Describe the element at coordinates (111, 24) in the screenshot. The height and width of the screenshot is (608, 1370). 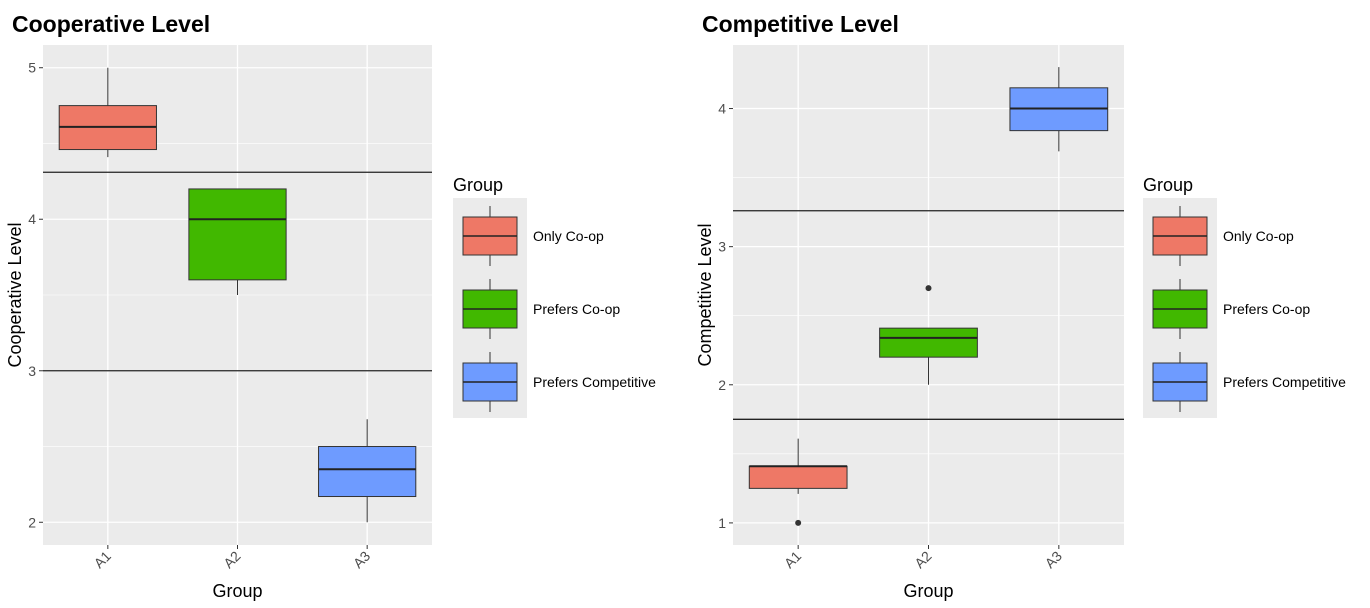
I see `chart-title: Cooperative Level` at that location.